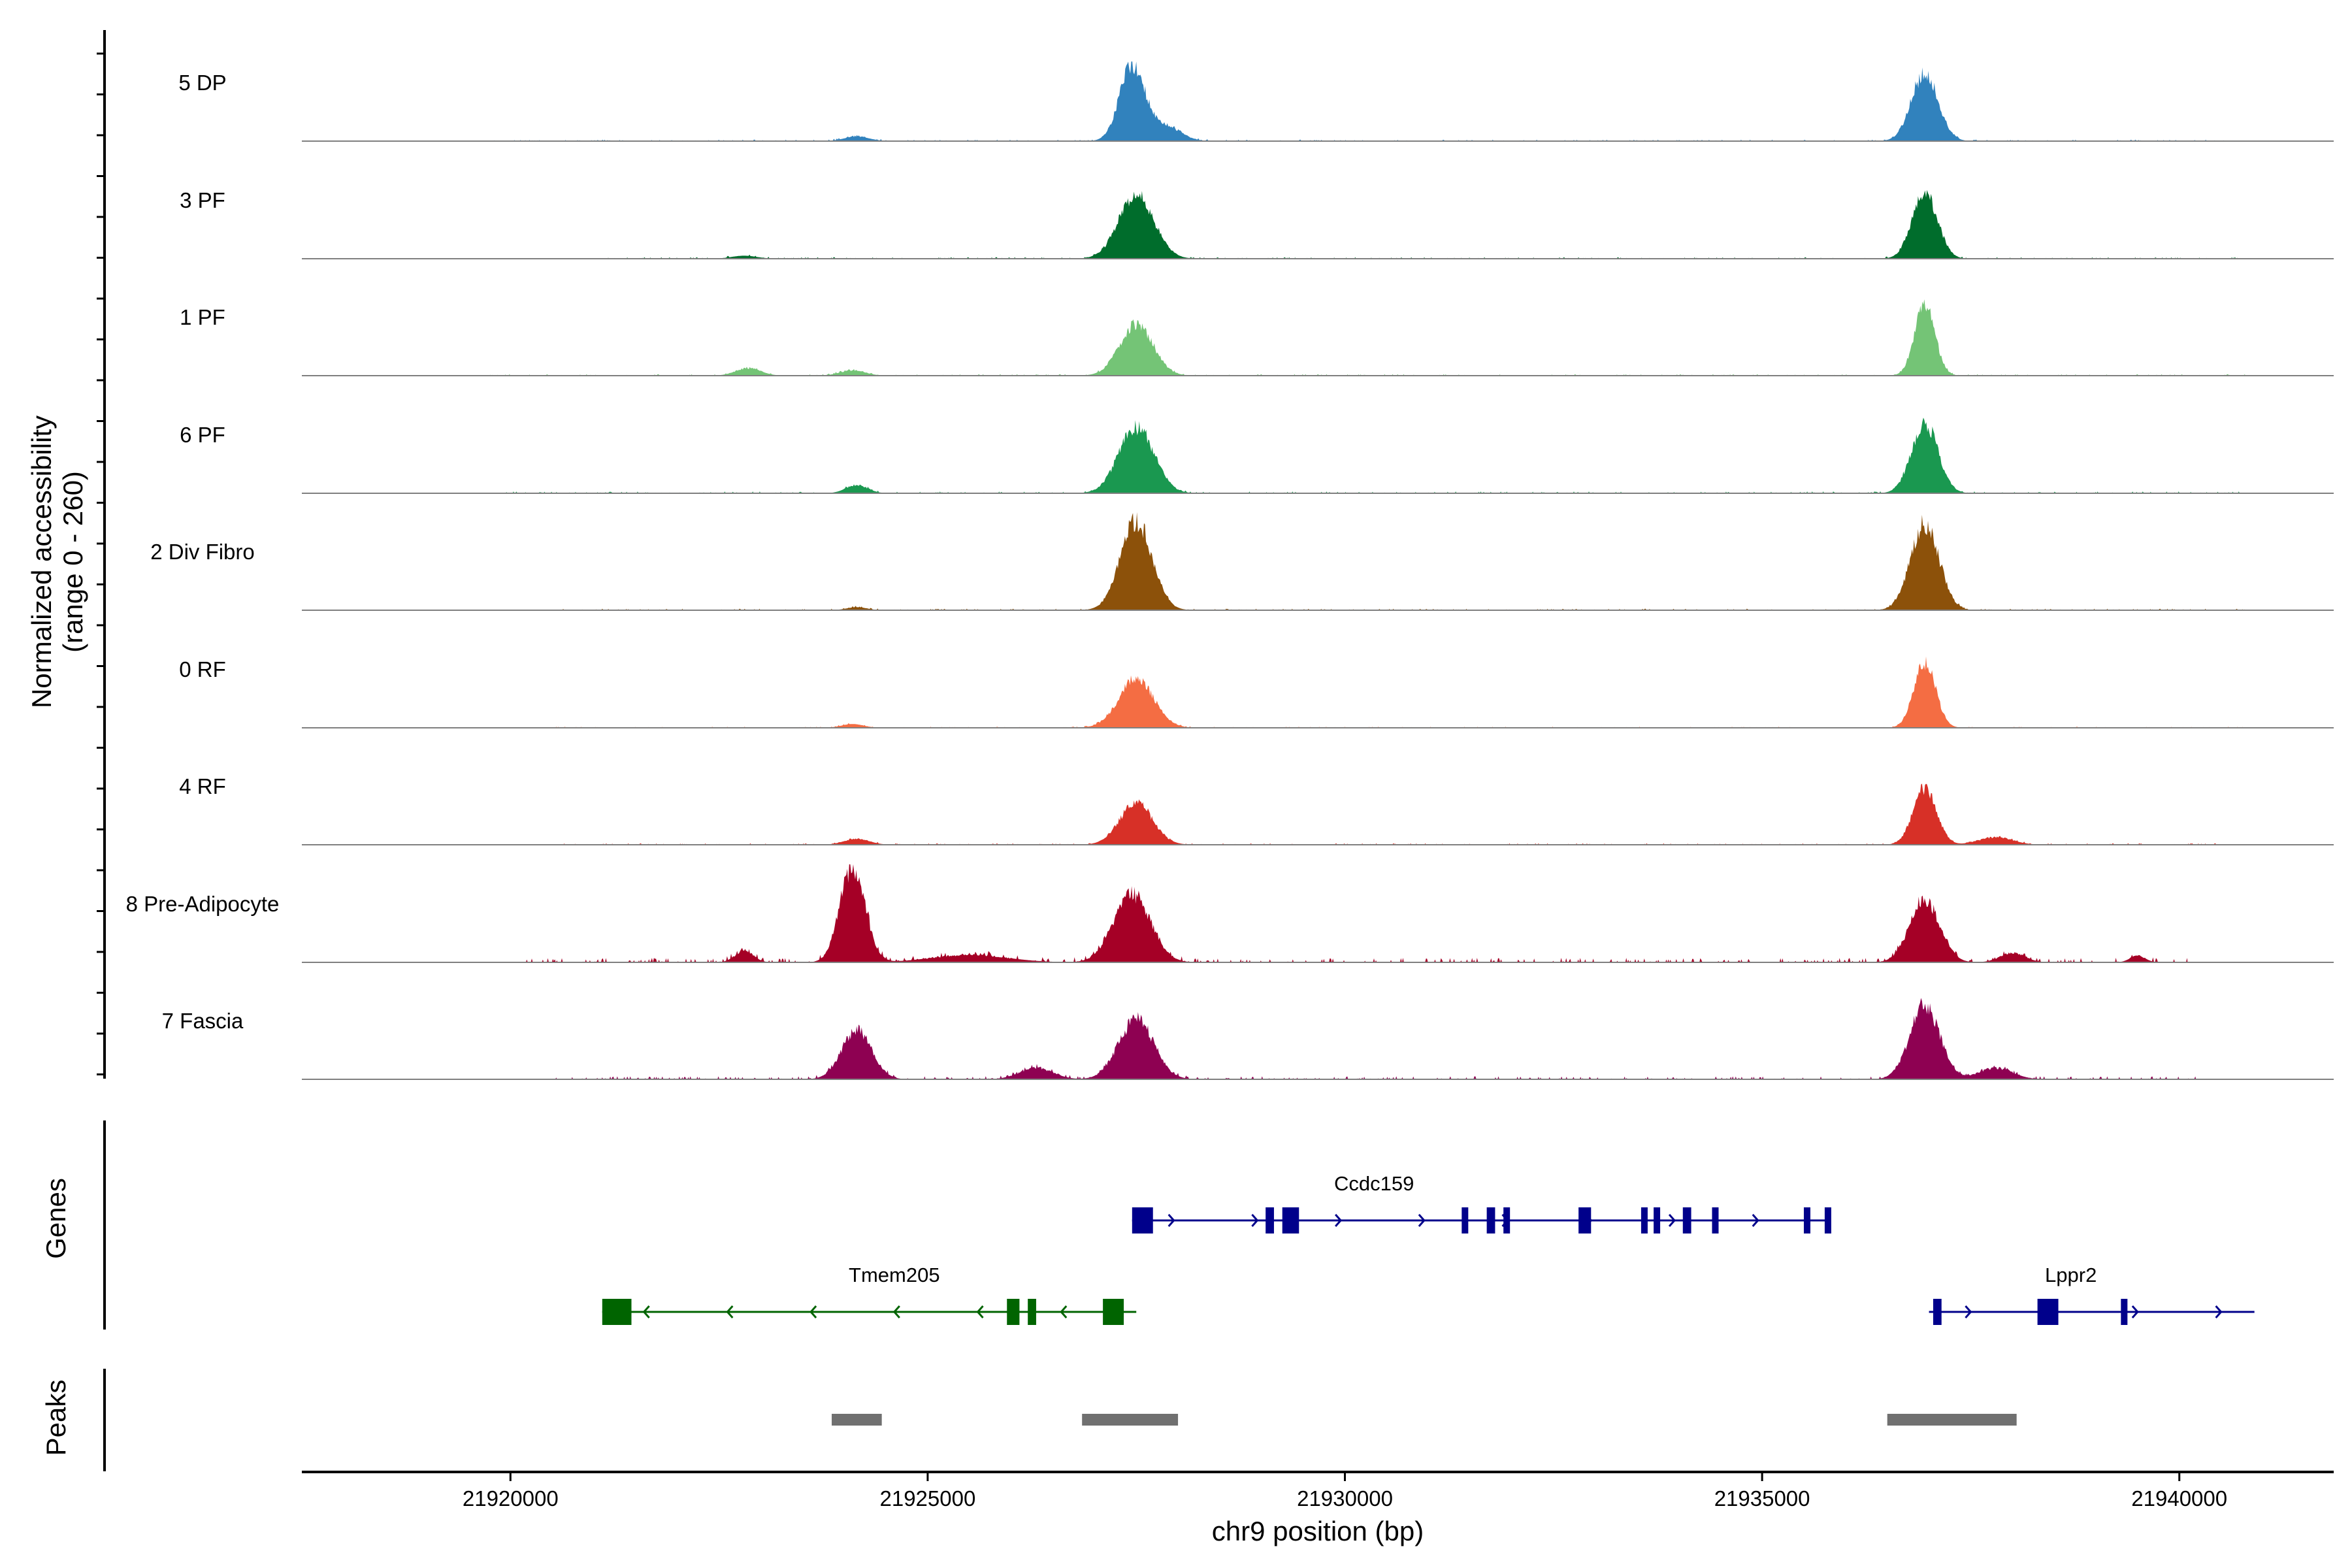  What do you see at coordinates (202, 786) in the screenshot?
I see `track-label: 4 RF` at bounding box center [202, 786].